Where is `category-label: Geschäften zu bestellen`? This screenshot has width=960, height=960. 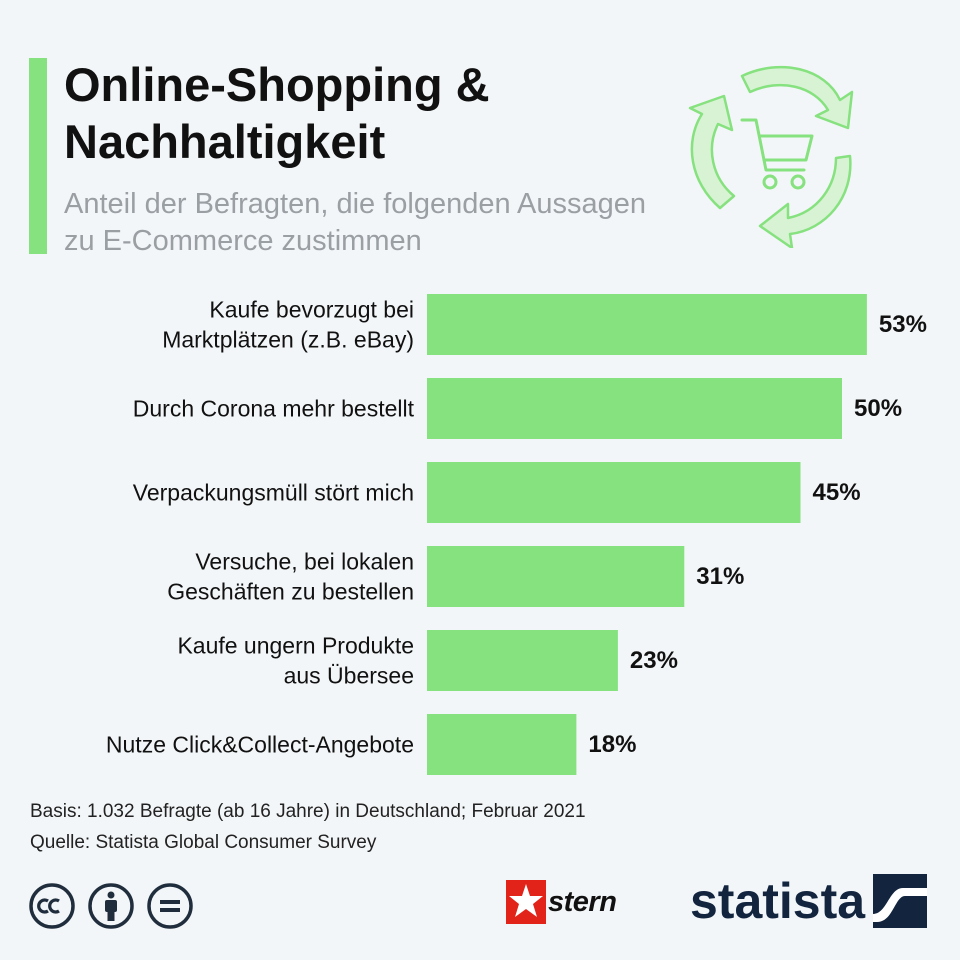 category-label: Geschäften zu bestellen is located at coordinates (290, 592).